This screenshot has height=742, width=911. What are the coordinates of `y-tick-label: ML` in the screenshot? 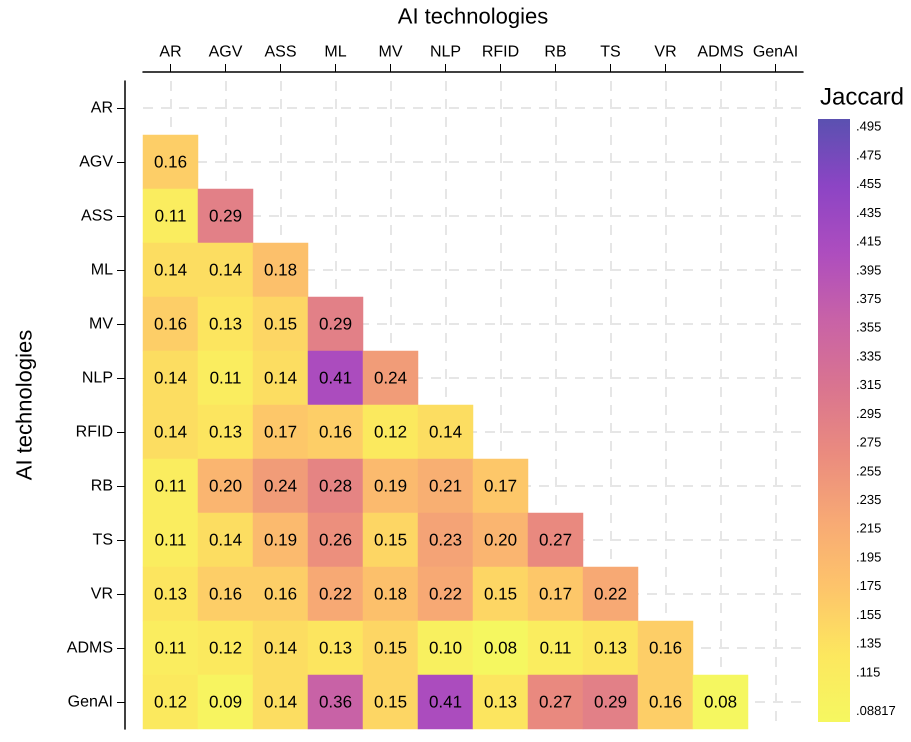 It's located at (102, 270).